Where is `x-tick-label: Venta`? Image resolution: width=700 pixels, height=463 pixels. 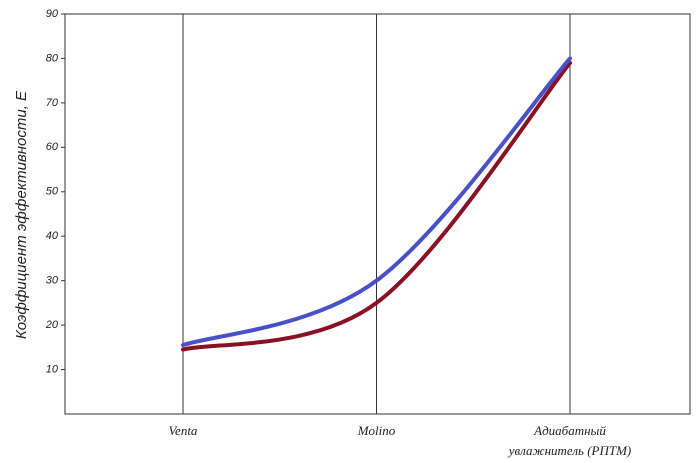 x-tick-label: Venta is located at coordinates (183, 430).